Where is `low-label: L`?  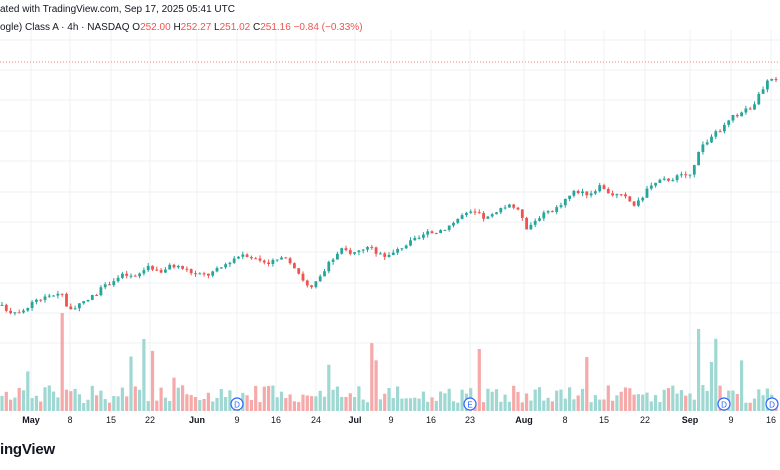 low-label: L is located at coordinates (217, 27).